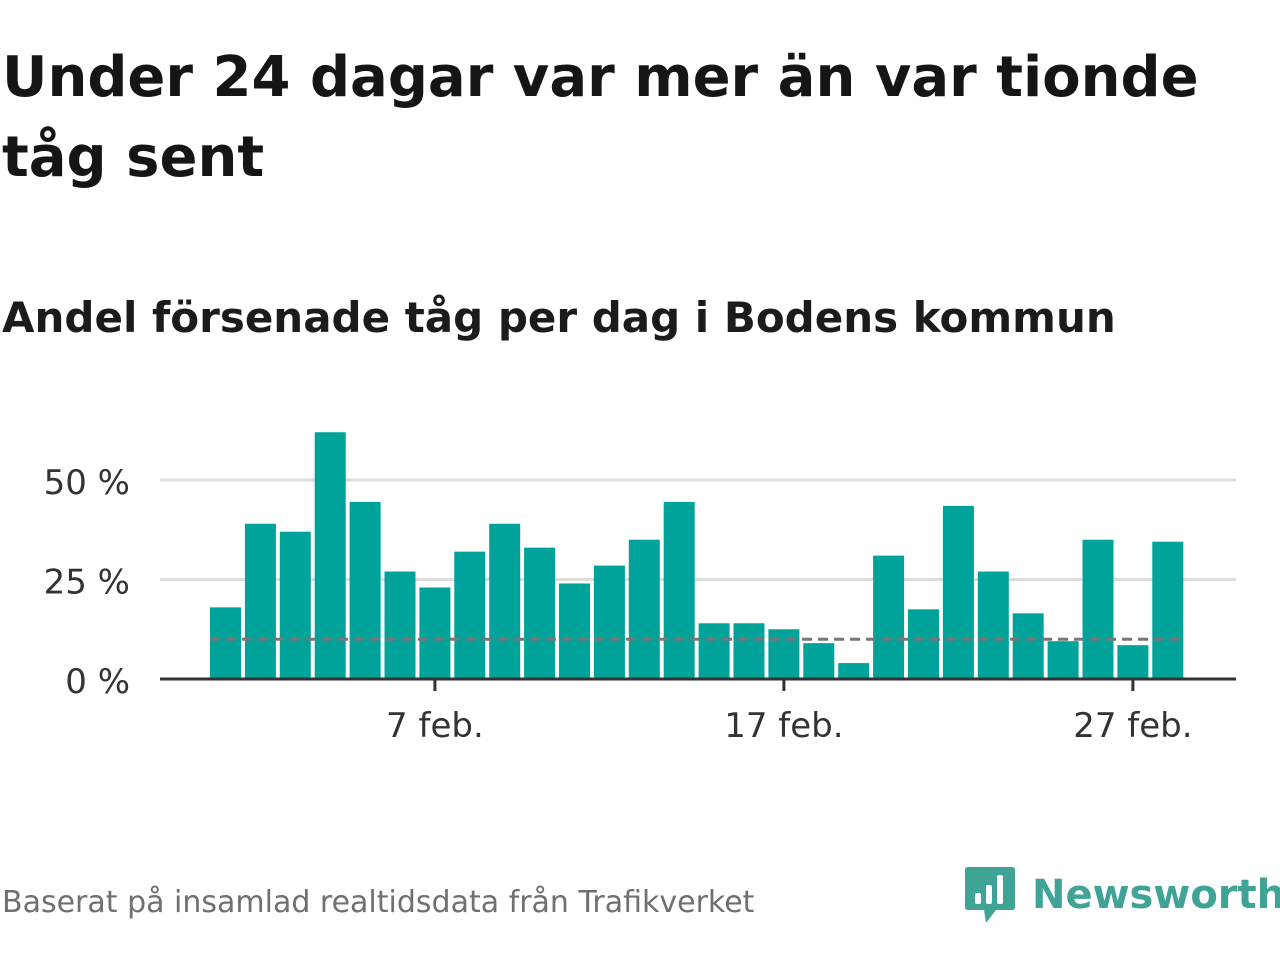 The height and width of the screenshot is (960, 1280). What do you see at coordinates (1156, 895) in the screenshot?
I see `brand-name: Newsworthy` at bounding box center [1156, 895].